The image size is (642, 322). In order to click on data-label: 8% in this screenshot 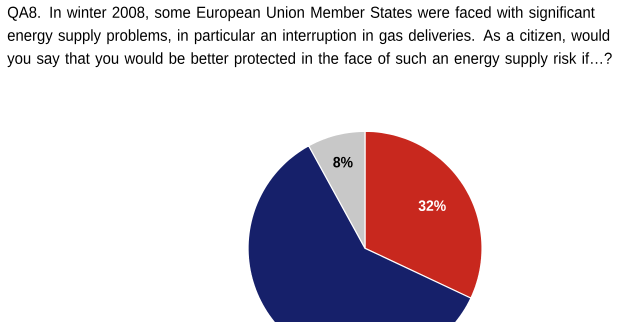, I will do `click(343, 162)`.